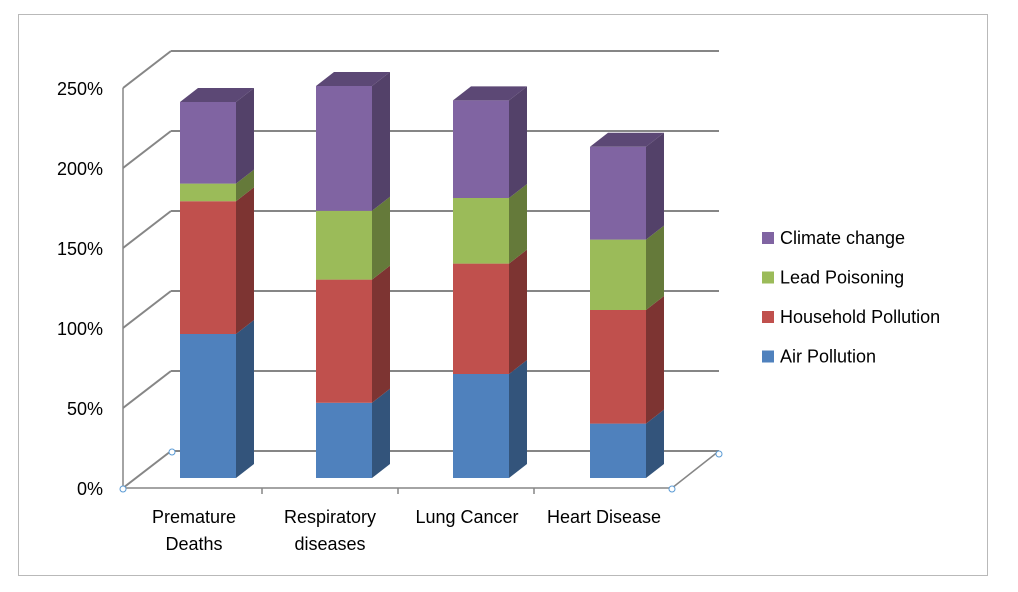  What do you see at coordinates (80, 169) in the screenshot?
I see `y-tick-label: 200%` at bounding box center [80, 169].